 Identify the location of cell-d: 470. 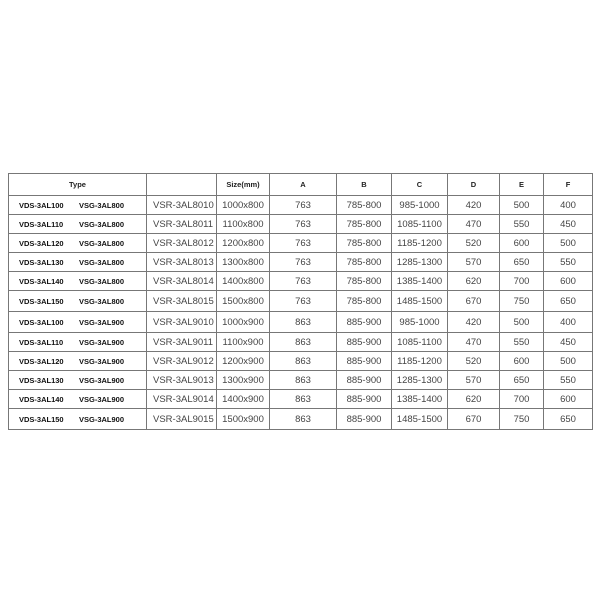
(473, 342).